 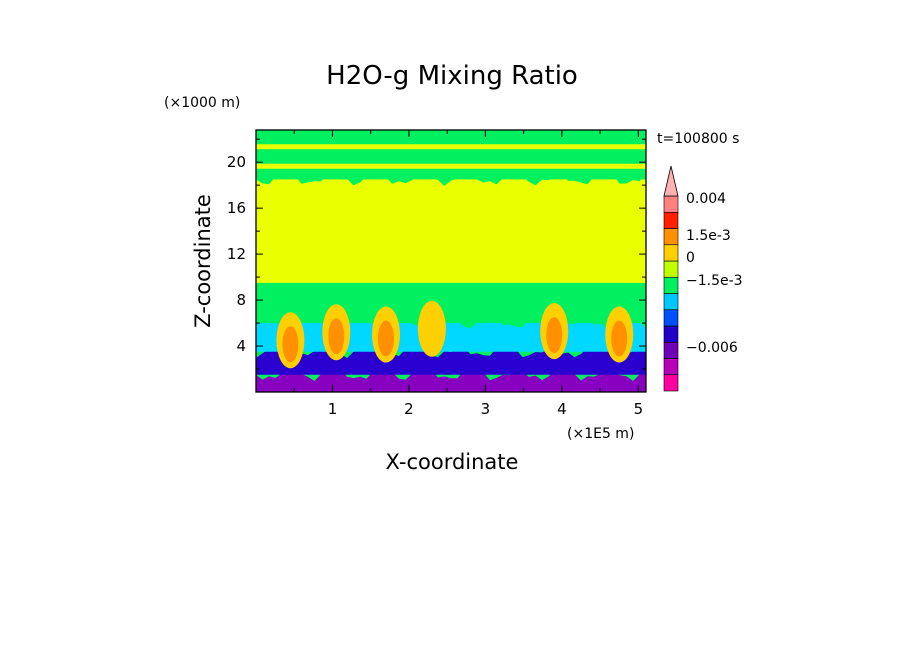 What do you see at coordinates (452, 462) in the screenshot?
I see `x-axis-label: X-coordinate` at bounding box center [452, 462].